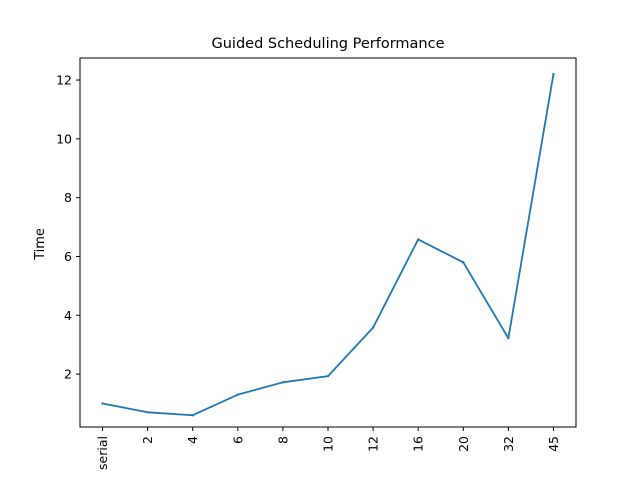 The image size is (640, 480). Describe the element at coordinates (64, 80) in the screenshot. I see `y-tick-label: 12` at that location.